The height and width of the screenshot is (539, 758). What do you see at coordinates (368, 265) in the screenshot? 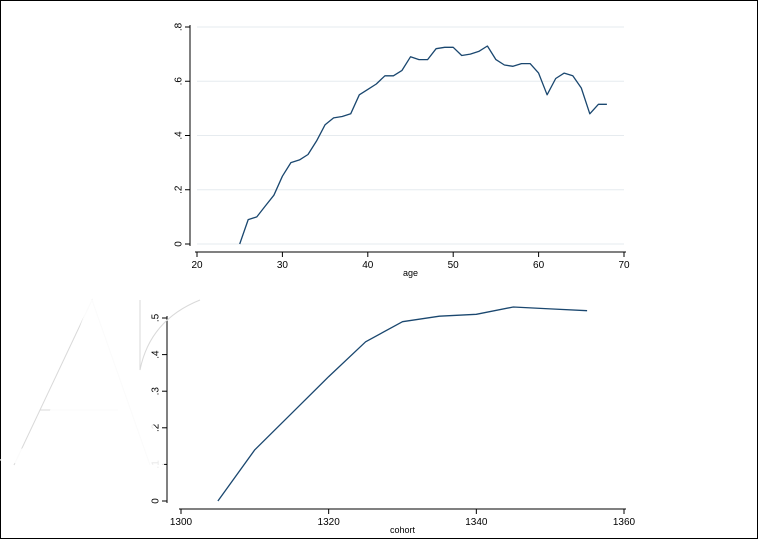
I see `x-tick-label: 40` at bounding box center [368, 265].